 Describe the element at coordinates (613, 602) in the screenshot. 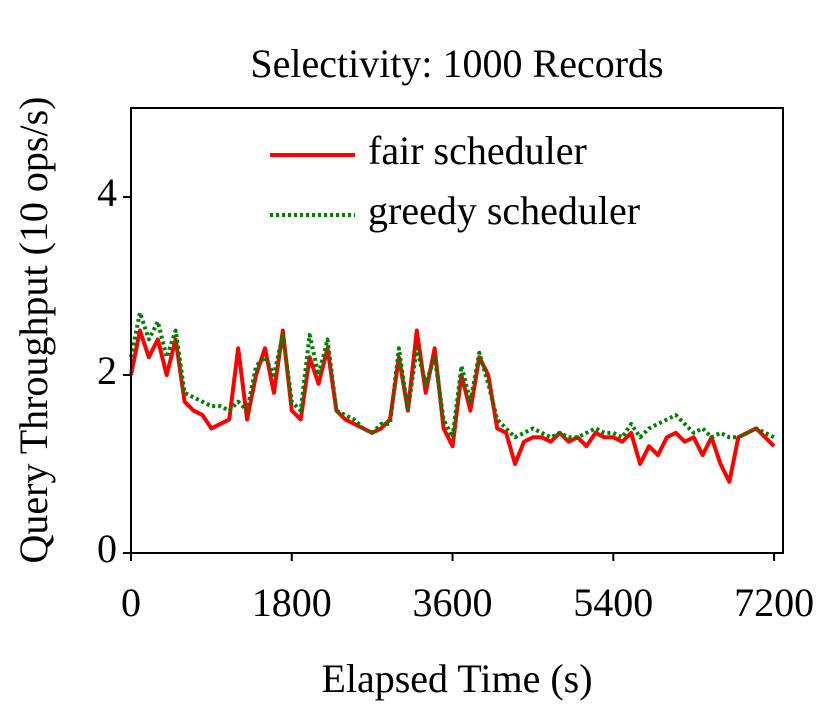

I see `x-tick-label: 5400` at that location.